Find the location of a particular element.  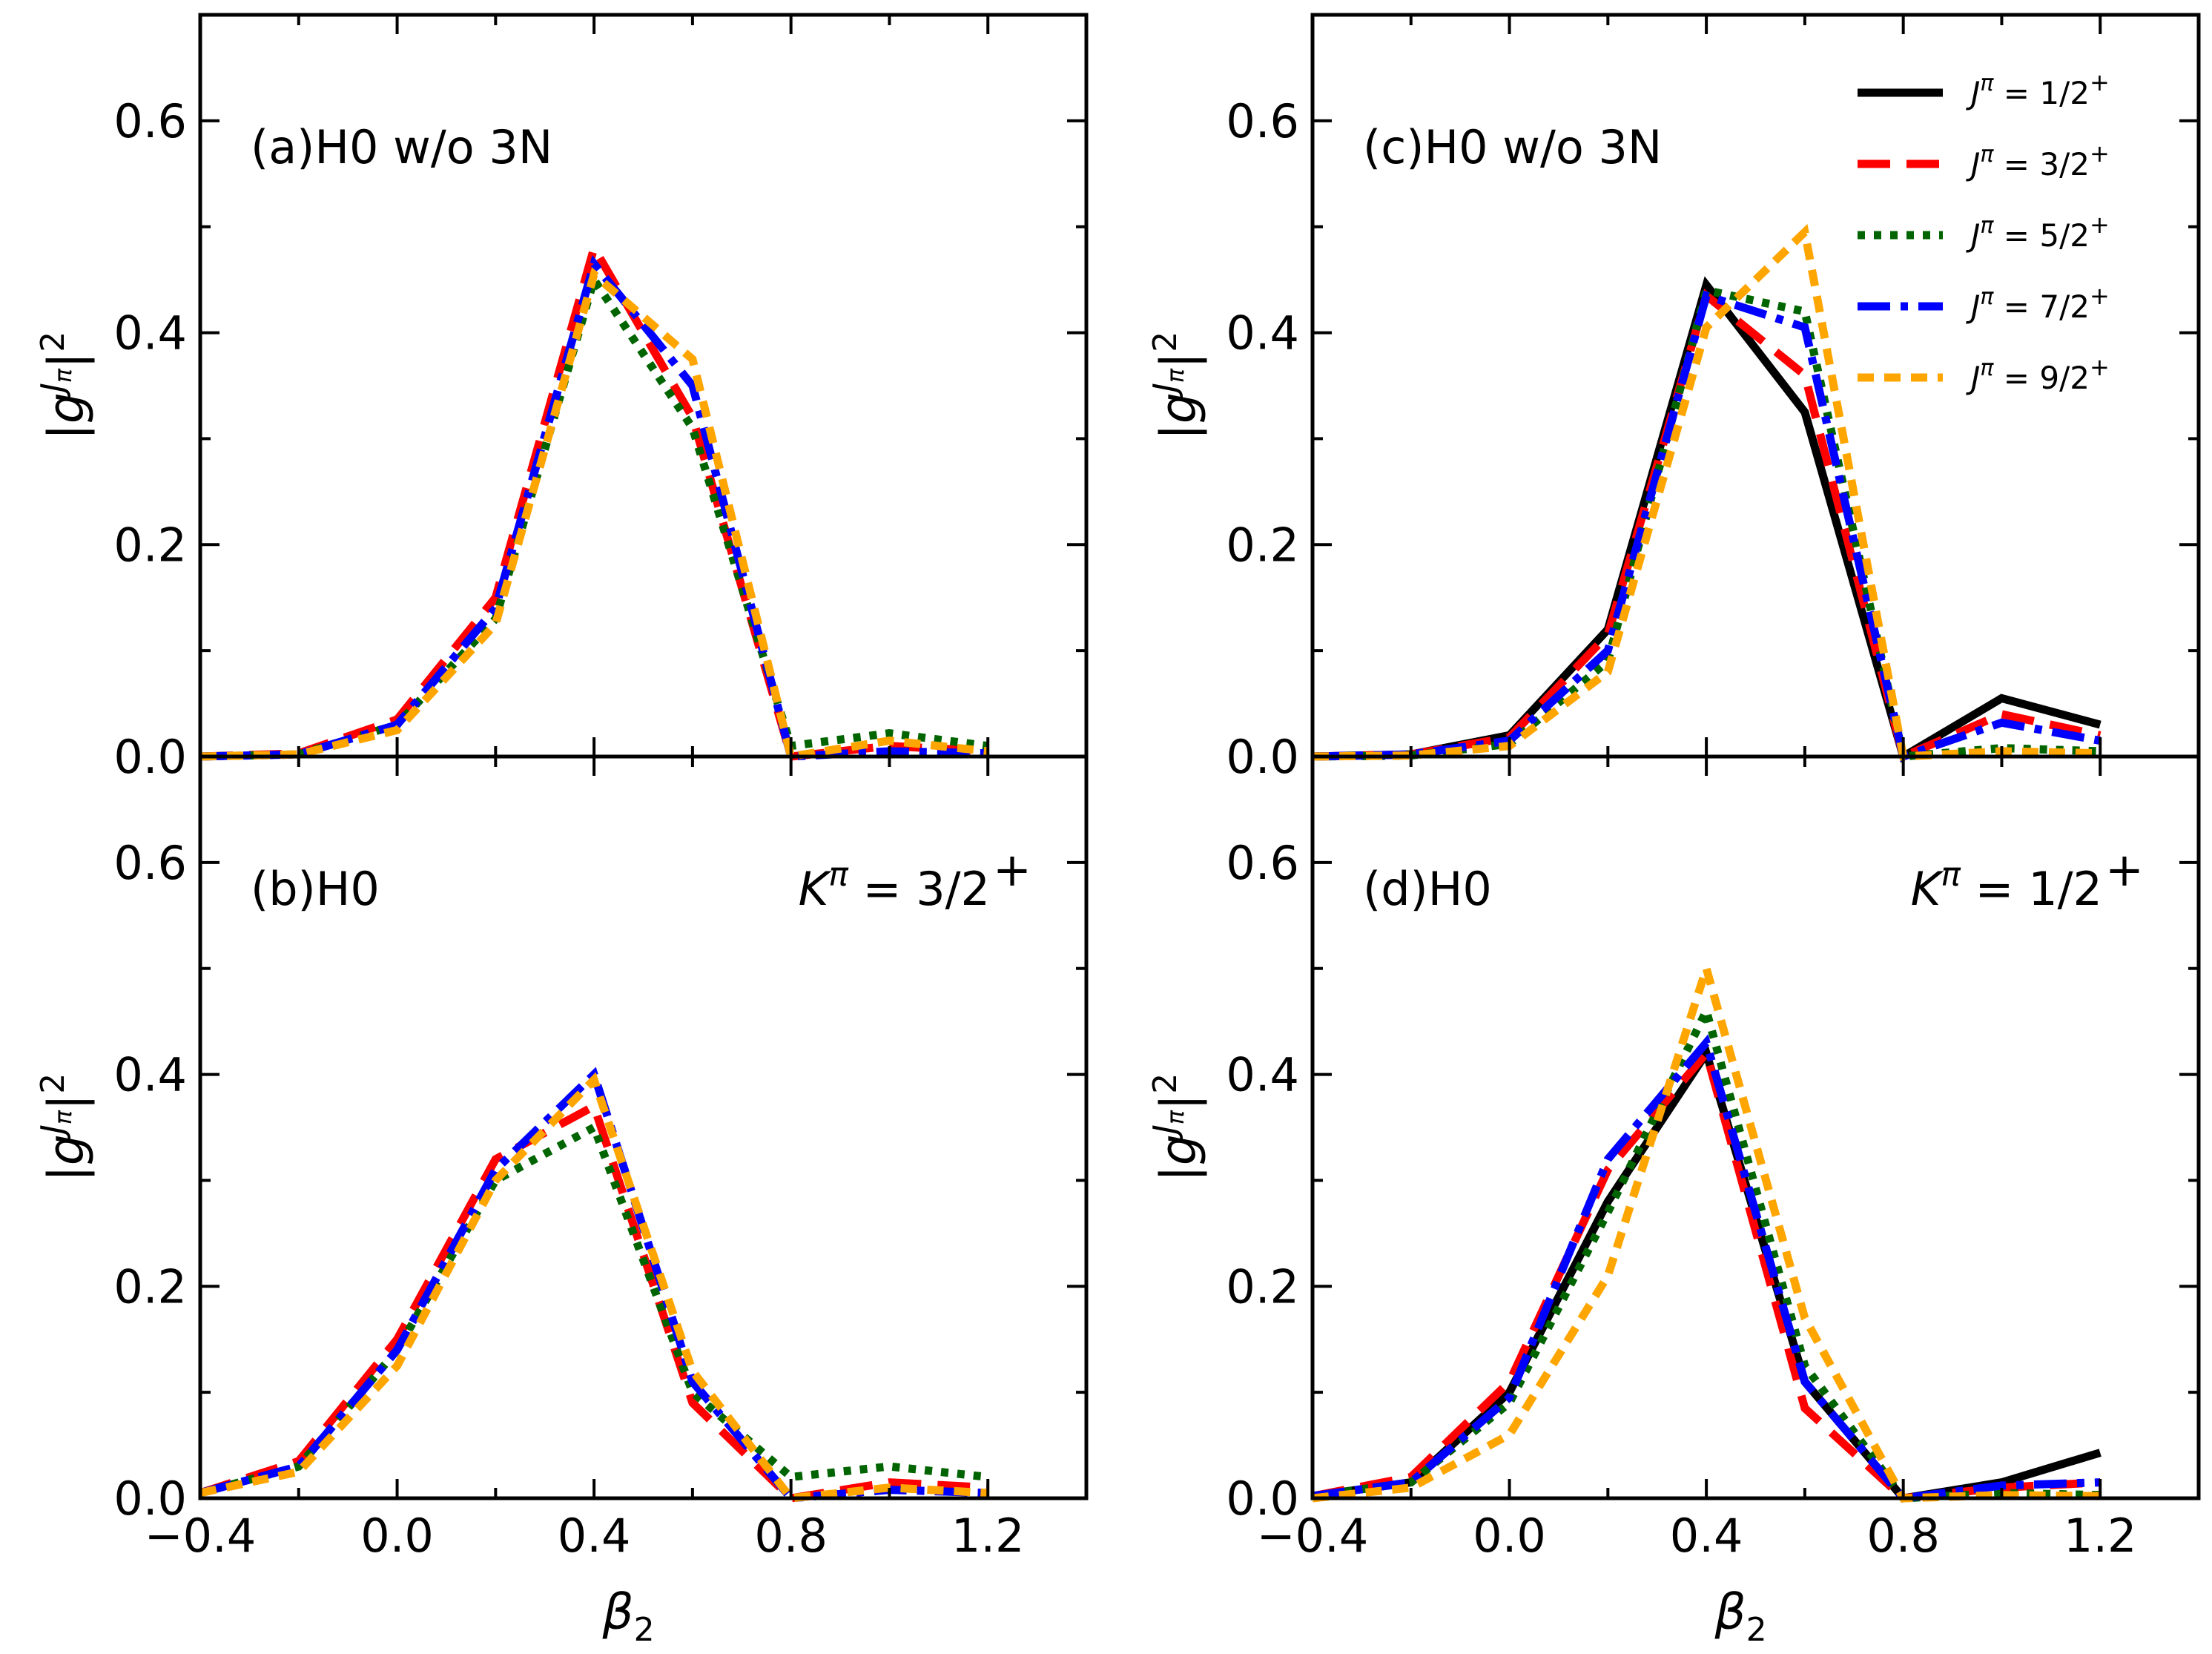

series-line-c-j92 is located at coordinates (1706, 492).